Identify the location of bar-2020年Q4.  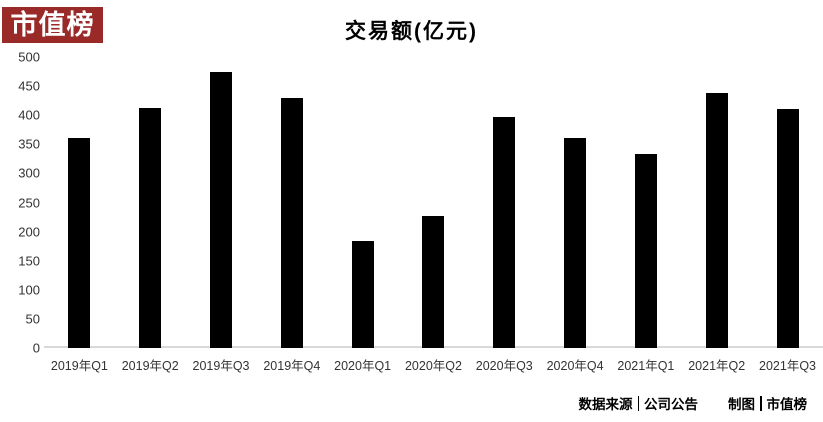
(575, 242).